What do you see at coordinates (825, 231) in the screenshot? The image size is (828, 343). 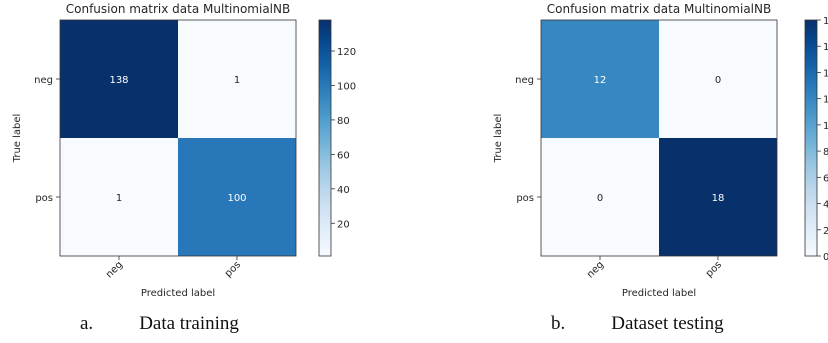 I see `colorbar-tick-label: 2` at bounding box center [825, 231].